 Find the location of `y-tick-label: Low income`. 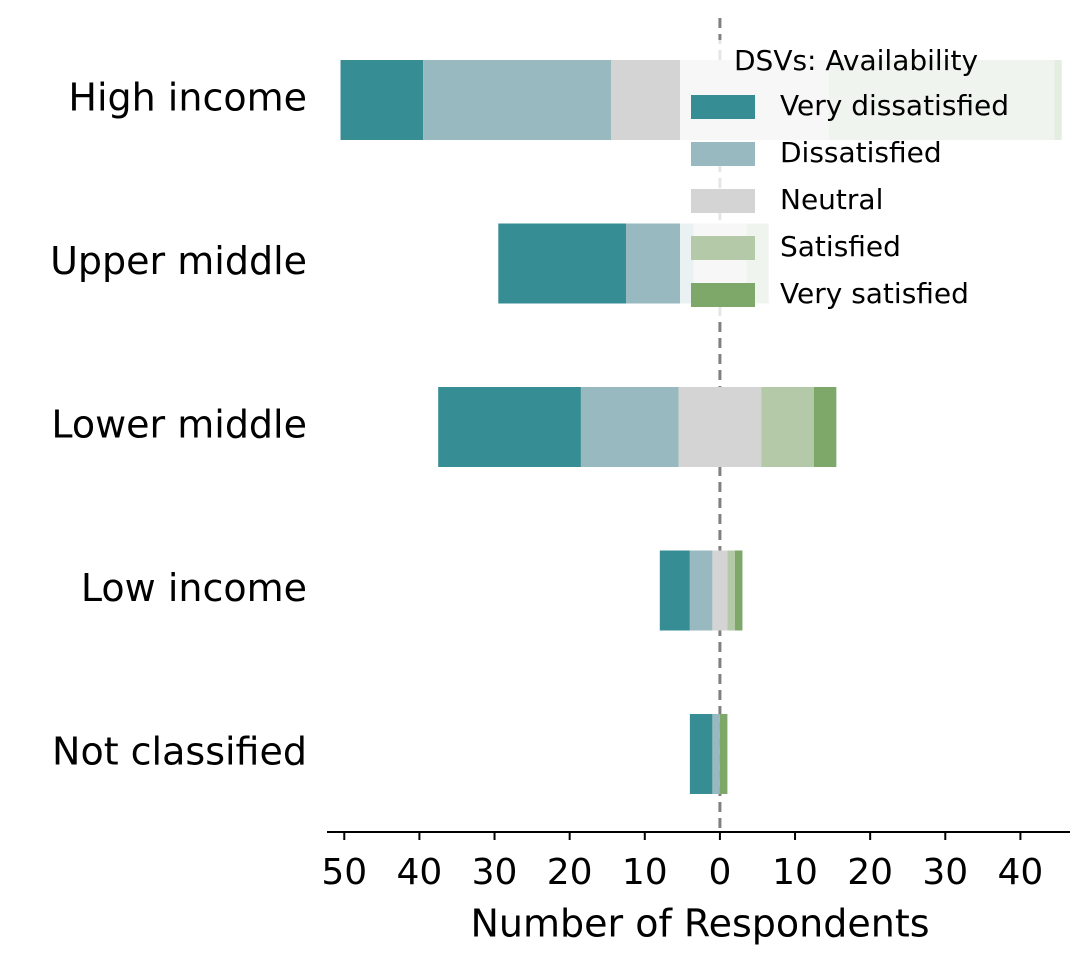

y-tick-label: Low income is located at coordinates (194, 588).